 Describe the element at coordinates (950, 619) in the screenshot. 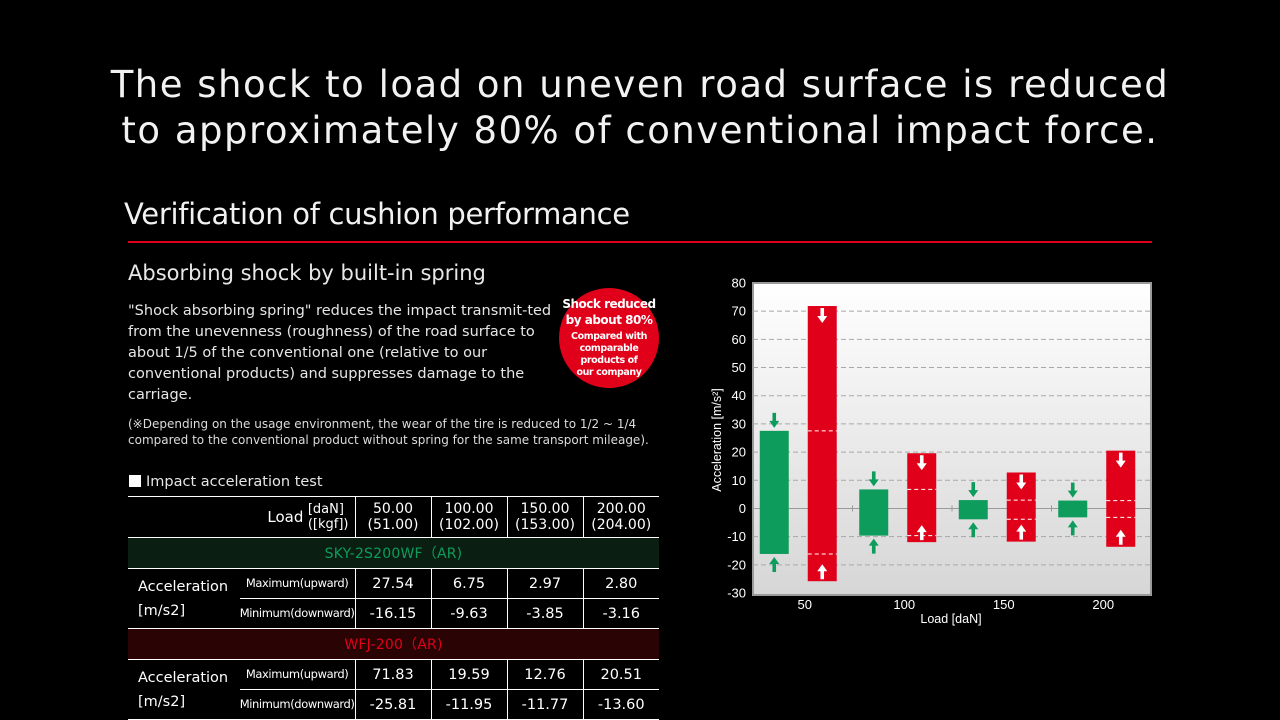

I see `x-axis-label: Load [daN]` at that location.